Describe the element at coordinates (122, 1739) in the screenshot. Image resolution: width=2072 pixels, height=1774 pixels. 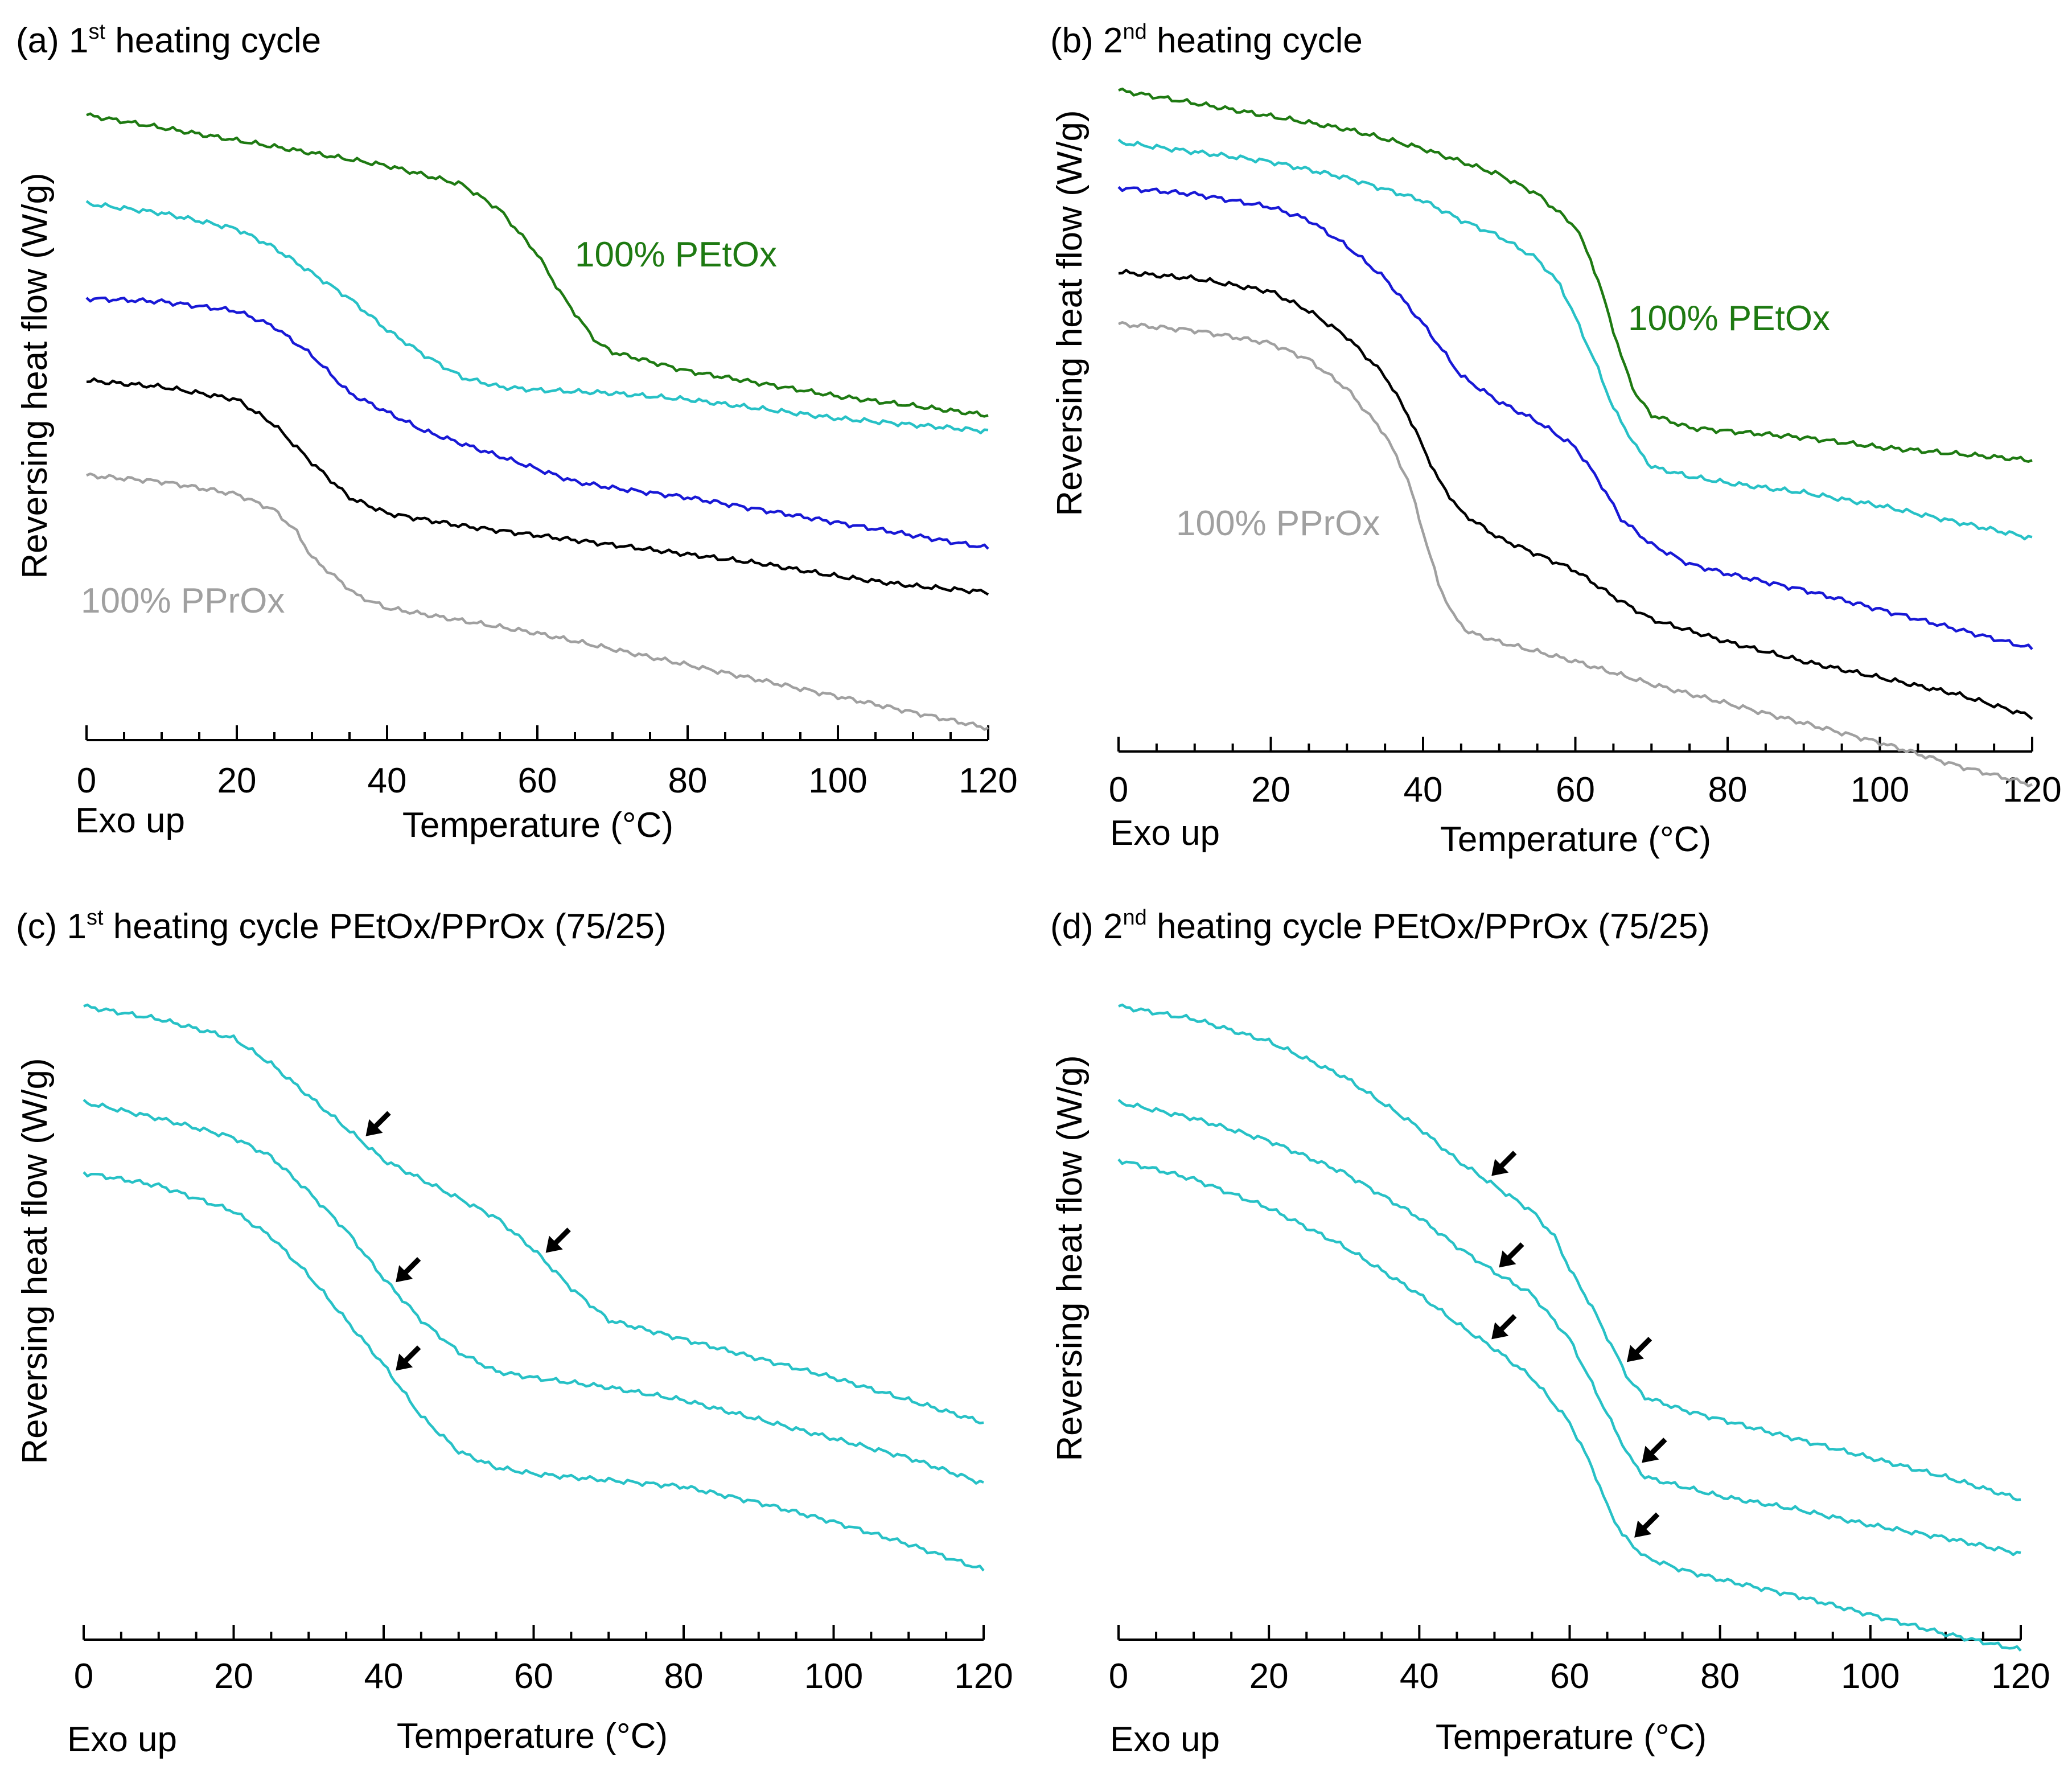
I see `panel-c-exo-up-label: Exo up` at that location.